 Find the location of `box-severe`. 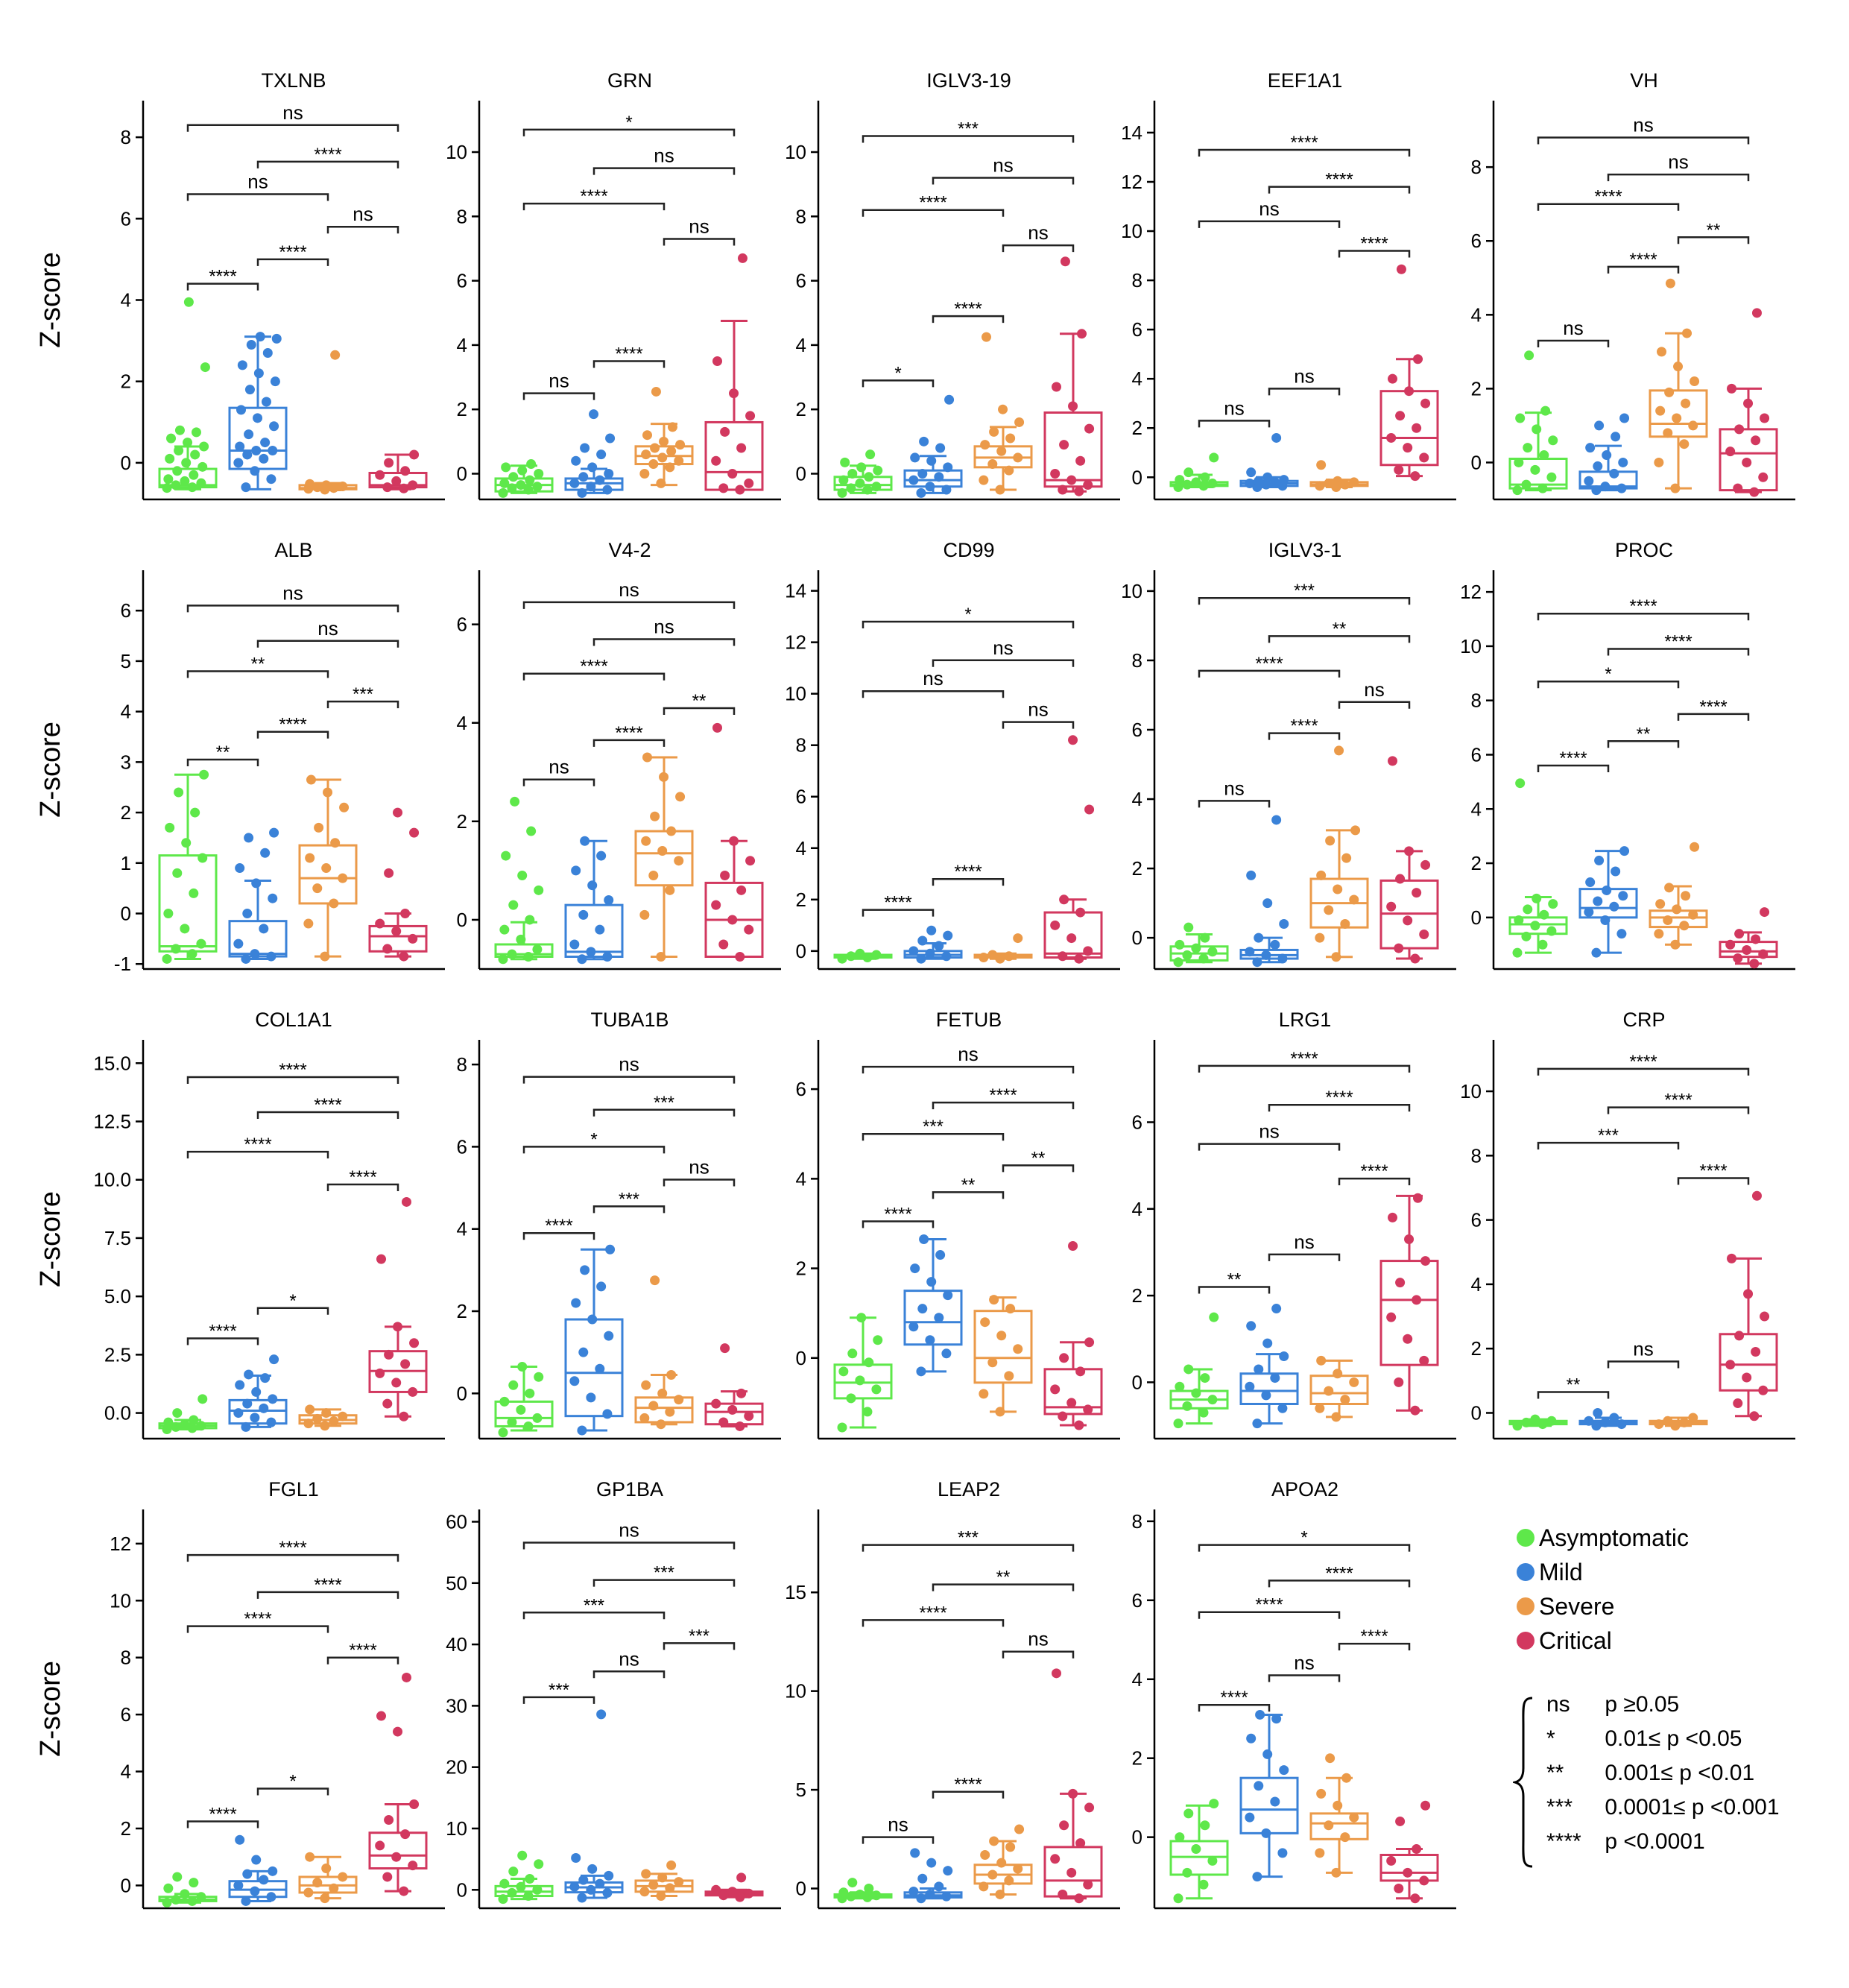

box-severe is located at coordinates (328, 422).